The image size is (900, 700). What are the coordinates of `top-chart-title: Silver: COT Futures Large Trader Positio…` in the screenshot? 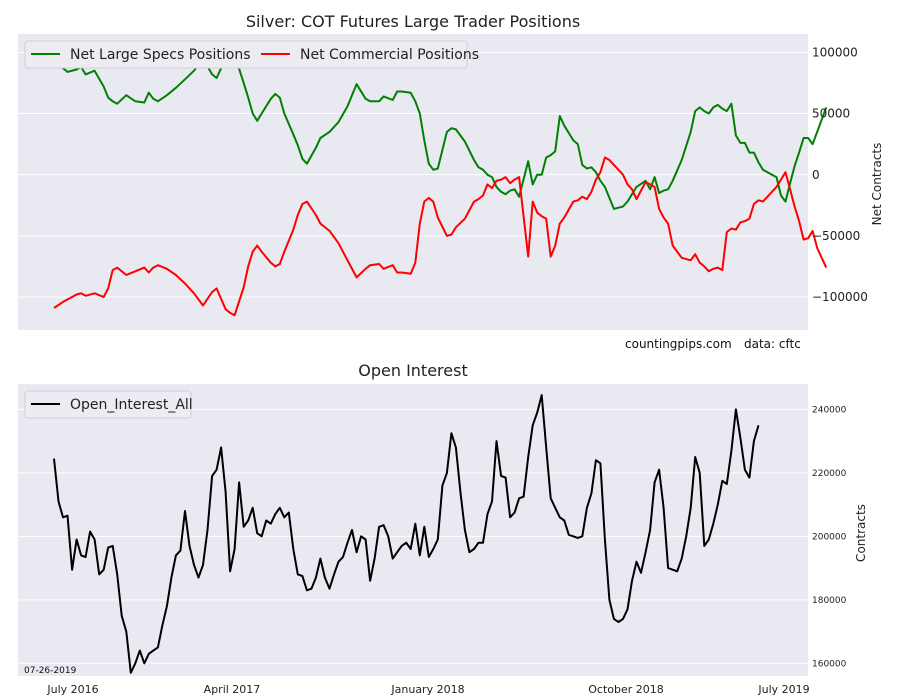 It's located at (413, 21).